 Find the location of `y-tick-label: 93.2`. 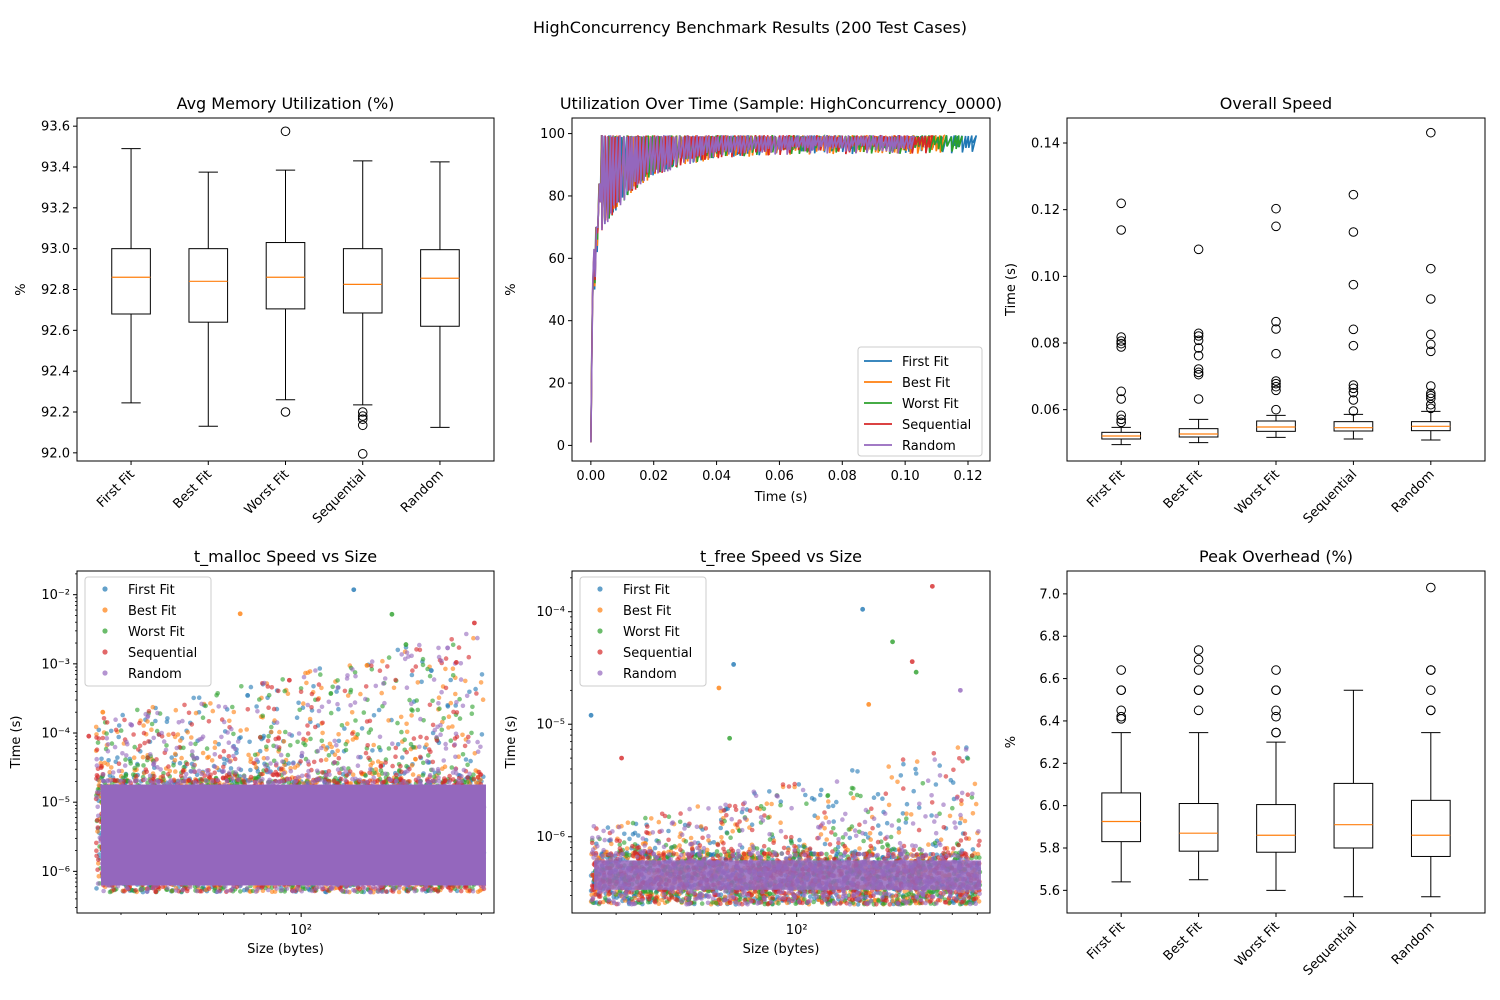

y-tick-label: 93.2 is located at coordinates (55, 208).